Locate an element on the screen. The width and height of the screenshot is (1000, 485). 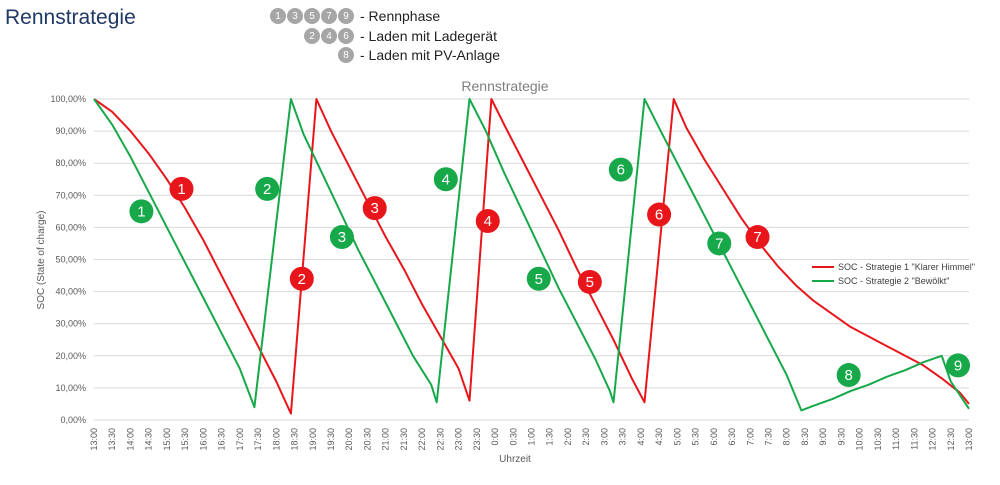
y-tick-label: 50,00% is located at coordinates (70, 260).